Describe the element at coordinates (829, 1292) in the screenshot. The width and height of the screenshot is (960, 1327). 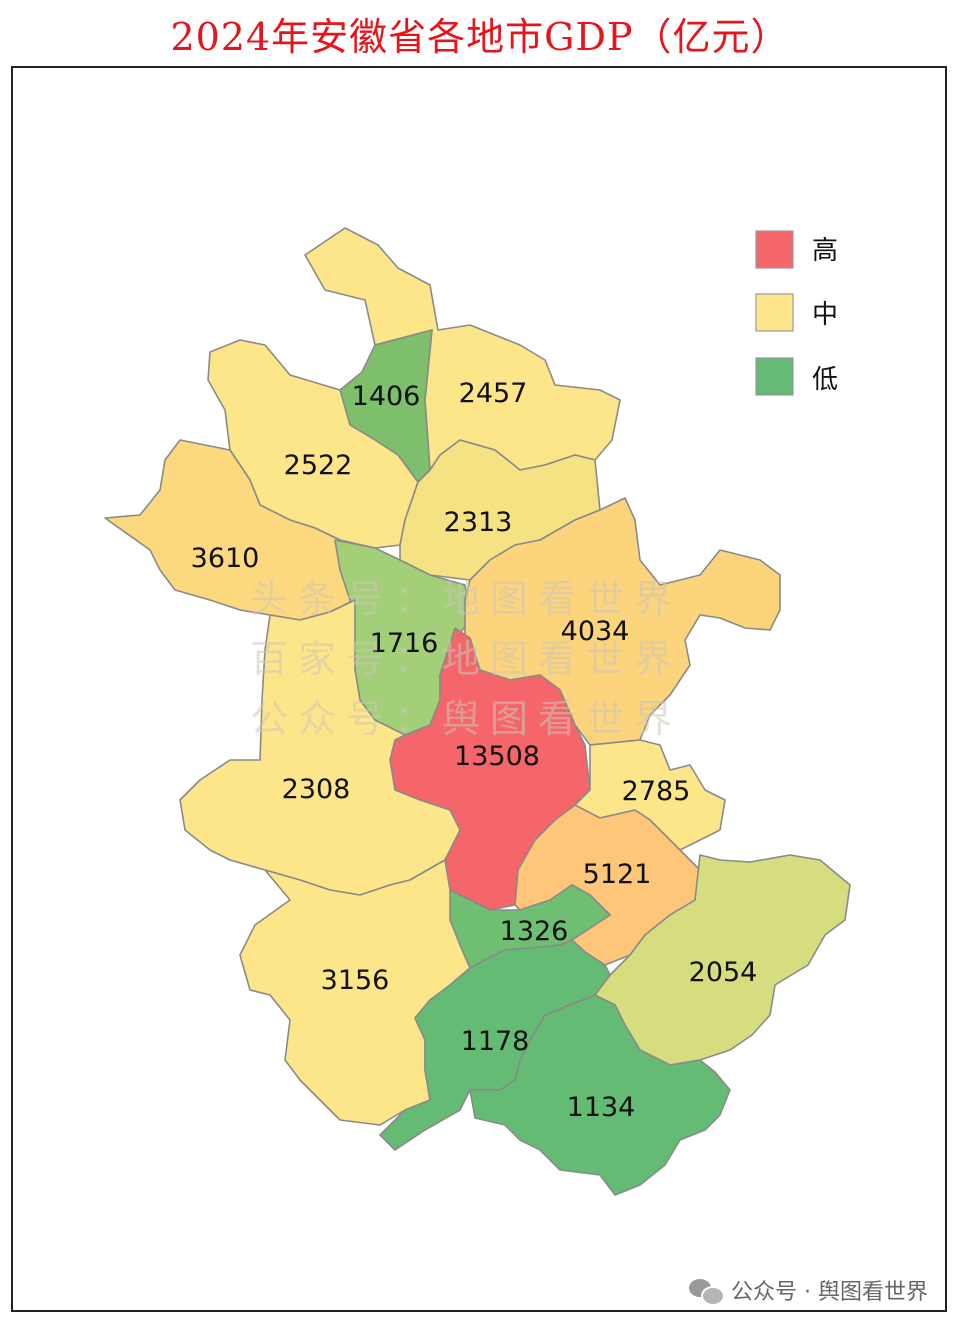
I see `footer-text: 公众号 · 舆图看世界` at that location.